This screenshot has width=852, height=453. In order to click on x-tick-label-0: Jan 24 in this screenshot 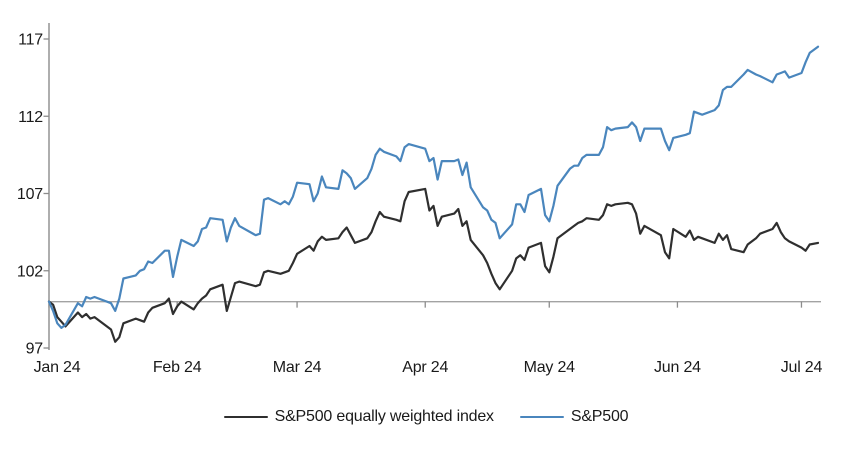, I will do `click(57, 367)`.